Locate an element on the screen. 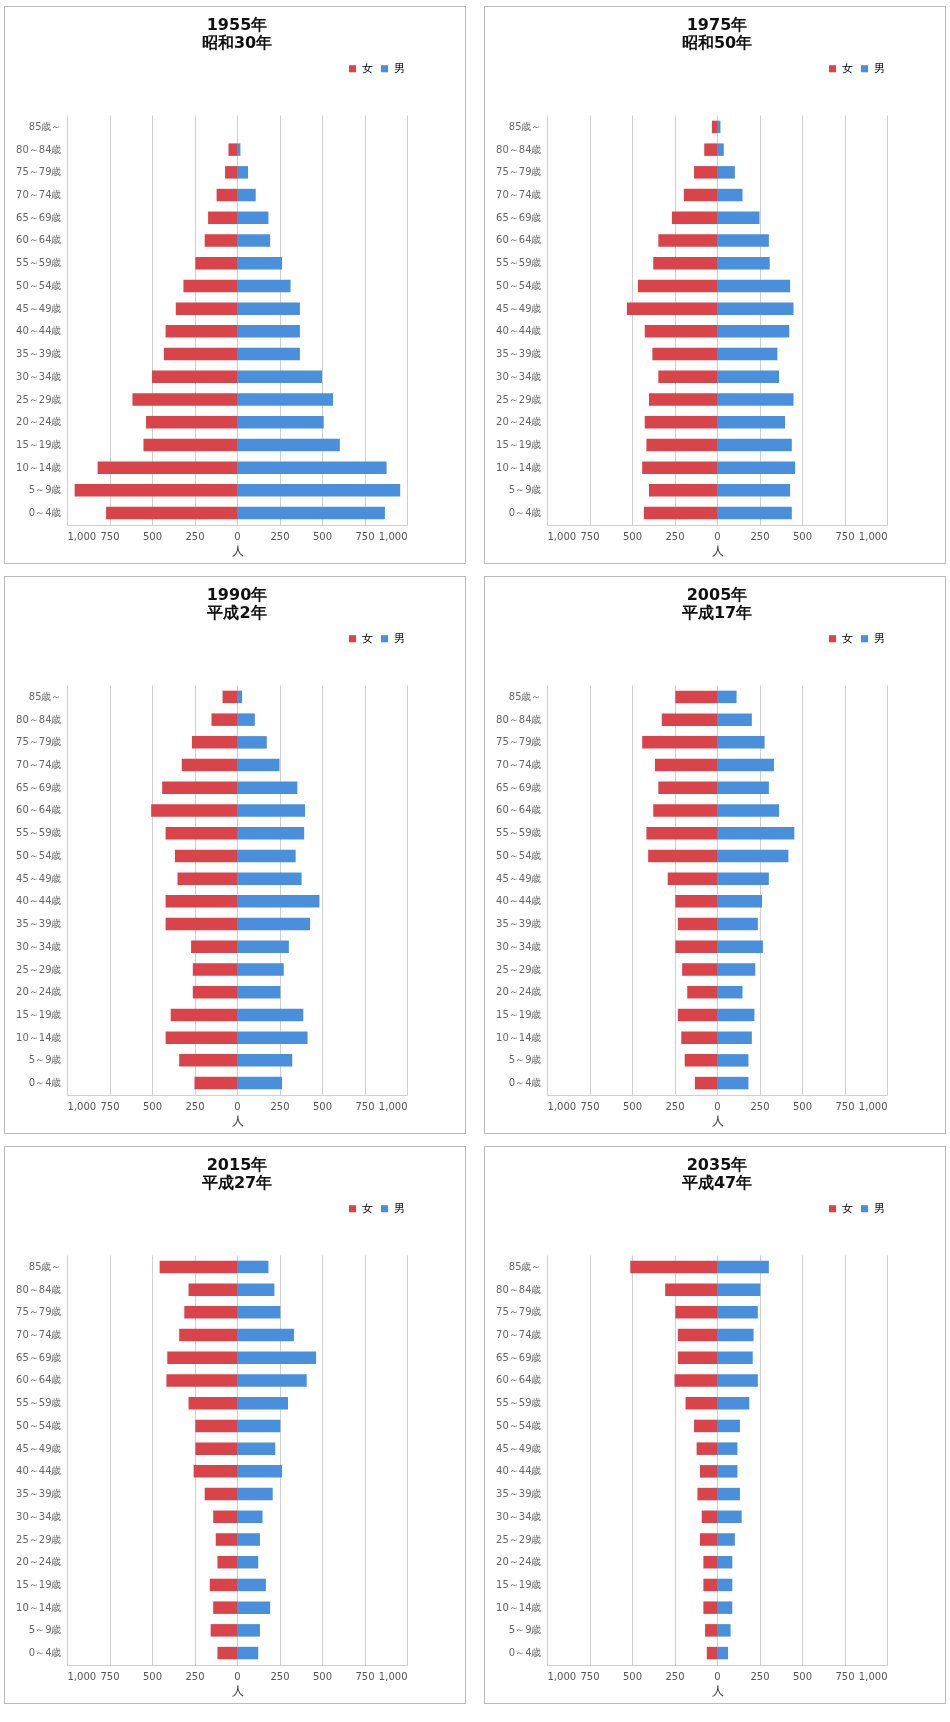 Image resolution: width=950 pixels, height=1722 pixels. chart-title: 1990年 is located at coordinates (237, 594).